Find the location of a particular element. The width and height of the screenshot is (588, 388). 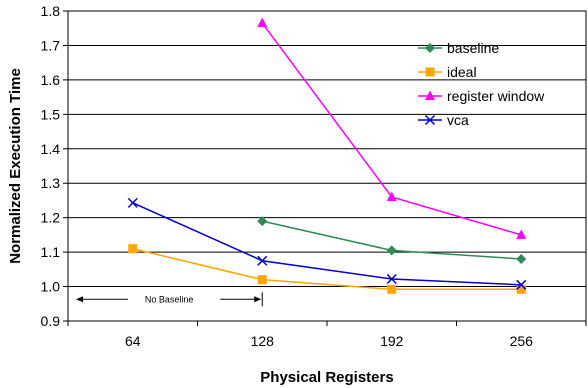

x-tick-label: 256 is located at coordinates (522, 341).